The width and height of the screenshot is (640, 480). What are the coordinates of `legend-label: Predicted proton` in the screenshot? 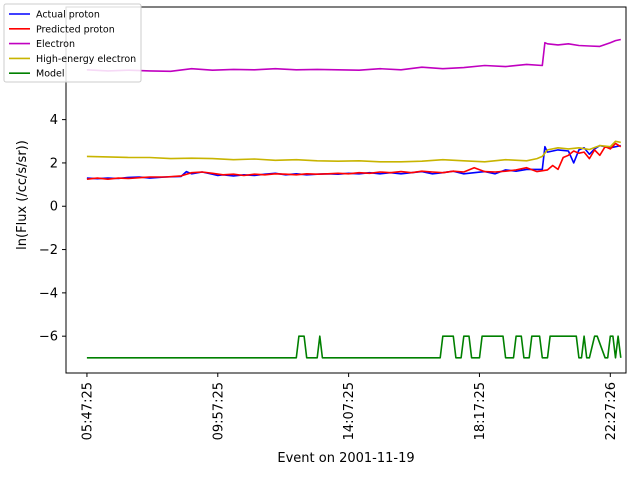 It's located at (75, 29).